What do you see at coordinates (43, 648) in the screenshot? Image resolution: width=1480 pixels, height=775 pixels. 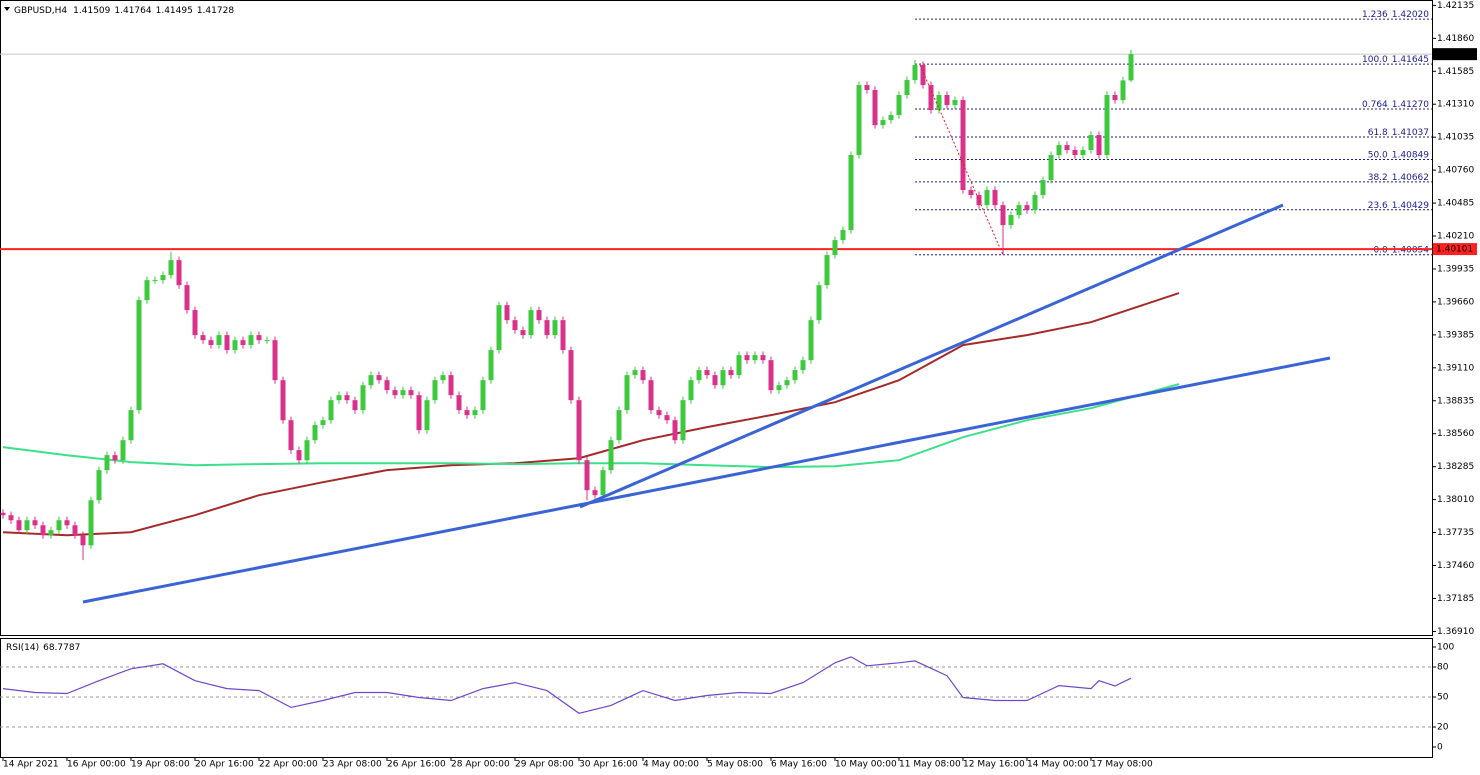 I see `rsi-header: RSI(14) 68.7787` at bounding box center [43, 648].